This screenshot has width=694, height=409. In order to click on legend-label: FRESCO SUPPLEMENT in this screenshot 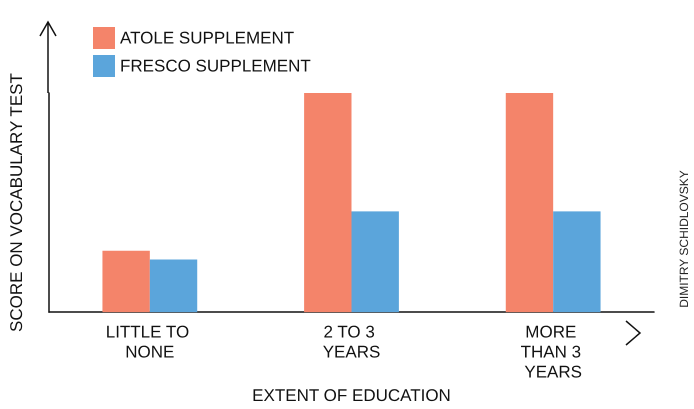, I will do `click(215, 66)`.